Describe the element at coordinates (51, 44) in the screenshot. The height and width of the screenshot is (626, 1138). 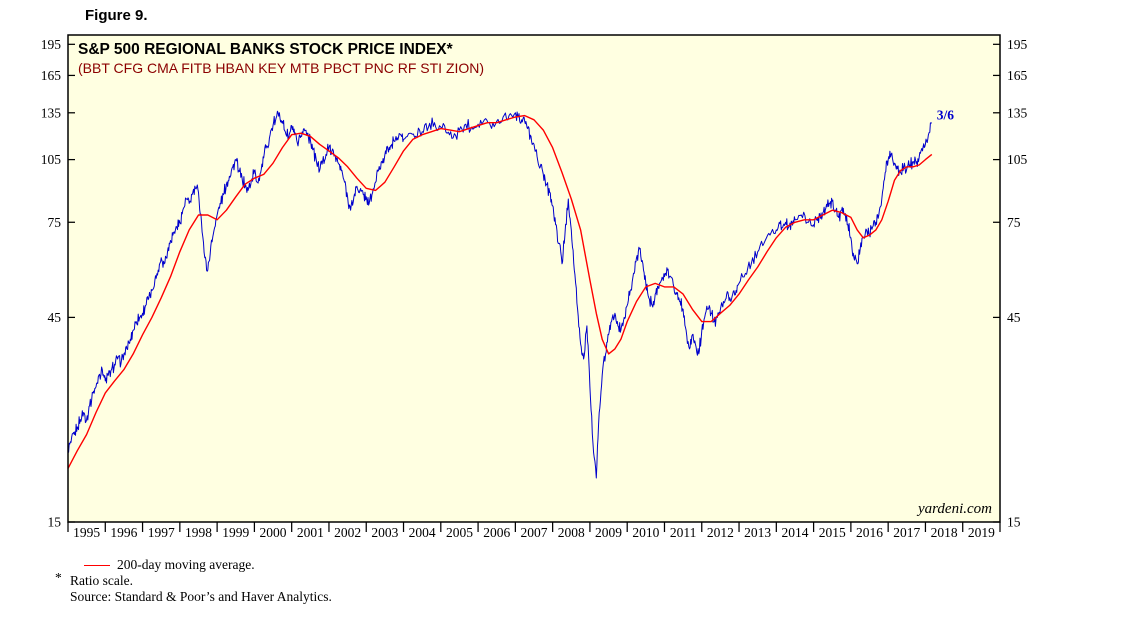
I see `y-tick-label-left: 195` at that location.